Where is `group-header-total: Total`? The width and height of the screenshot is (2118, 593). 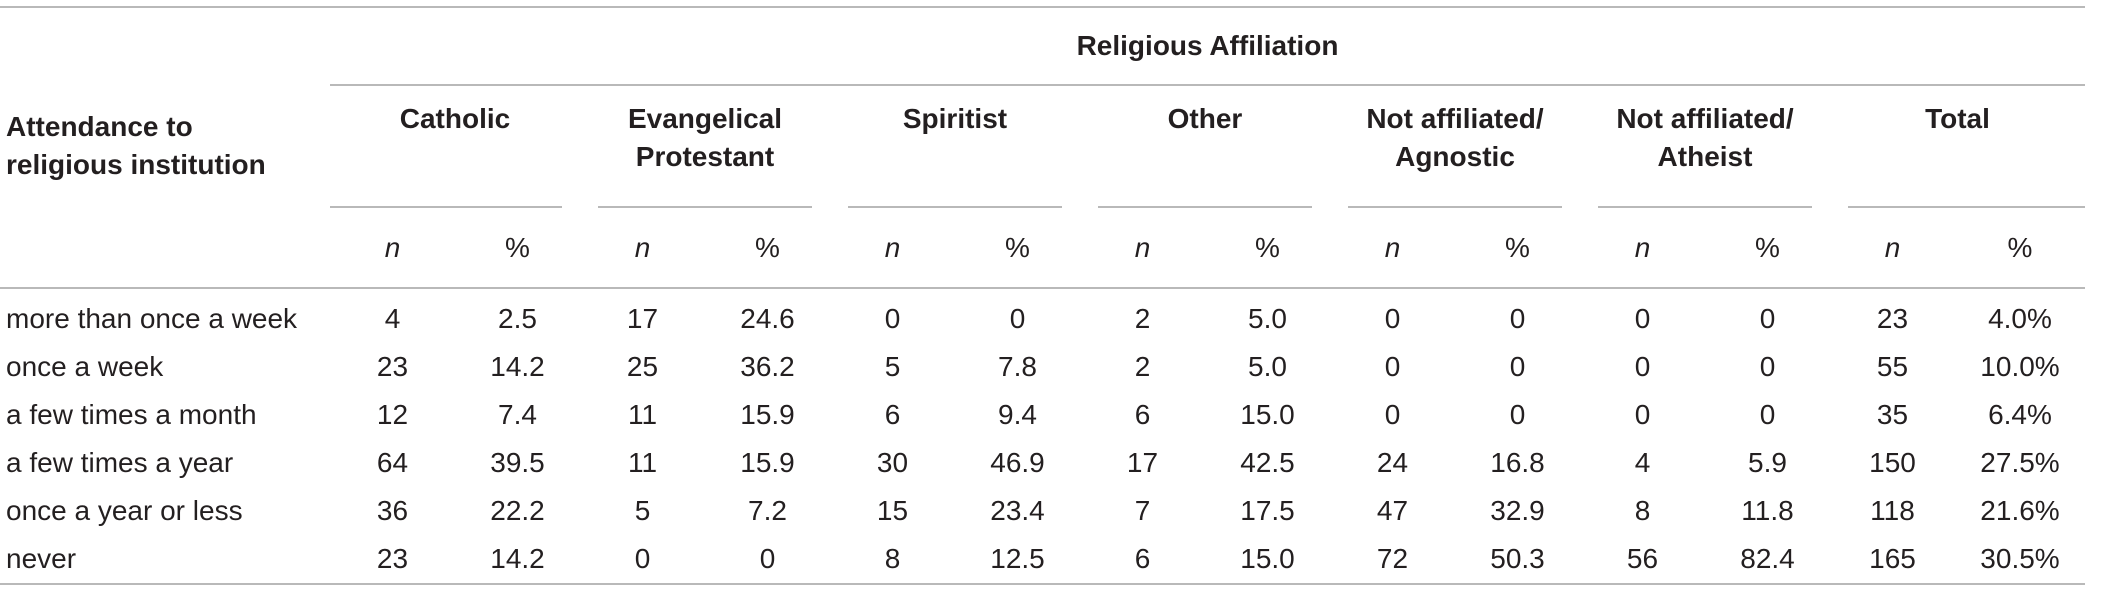 group-header-total: Total is located at coordinates (1957, 118).